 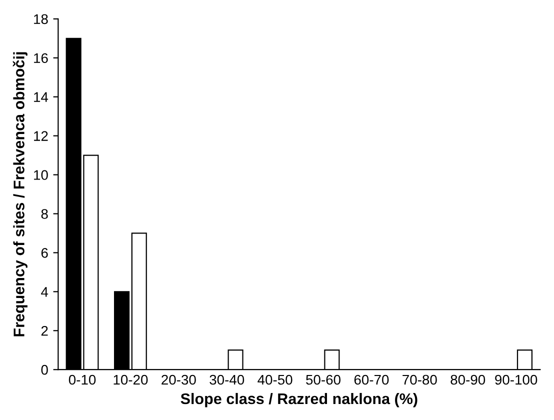 What do you see at coordinates (41, 97) in the screenshot?
I see `y-tick-label: 14` at bounding box center [41, 97].